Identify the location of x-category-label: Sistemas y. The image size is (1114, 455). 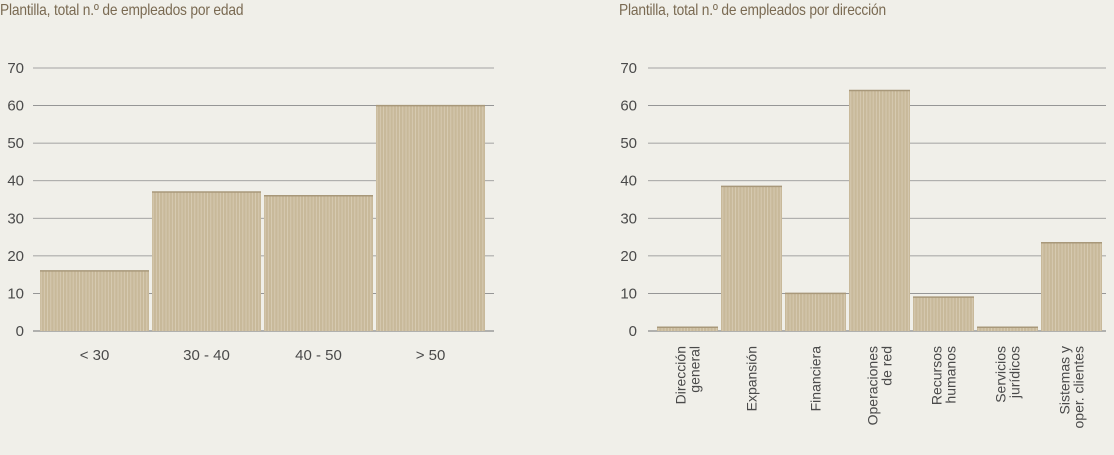
(1065, 380).